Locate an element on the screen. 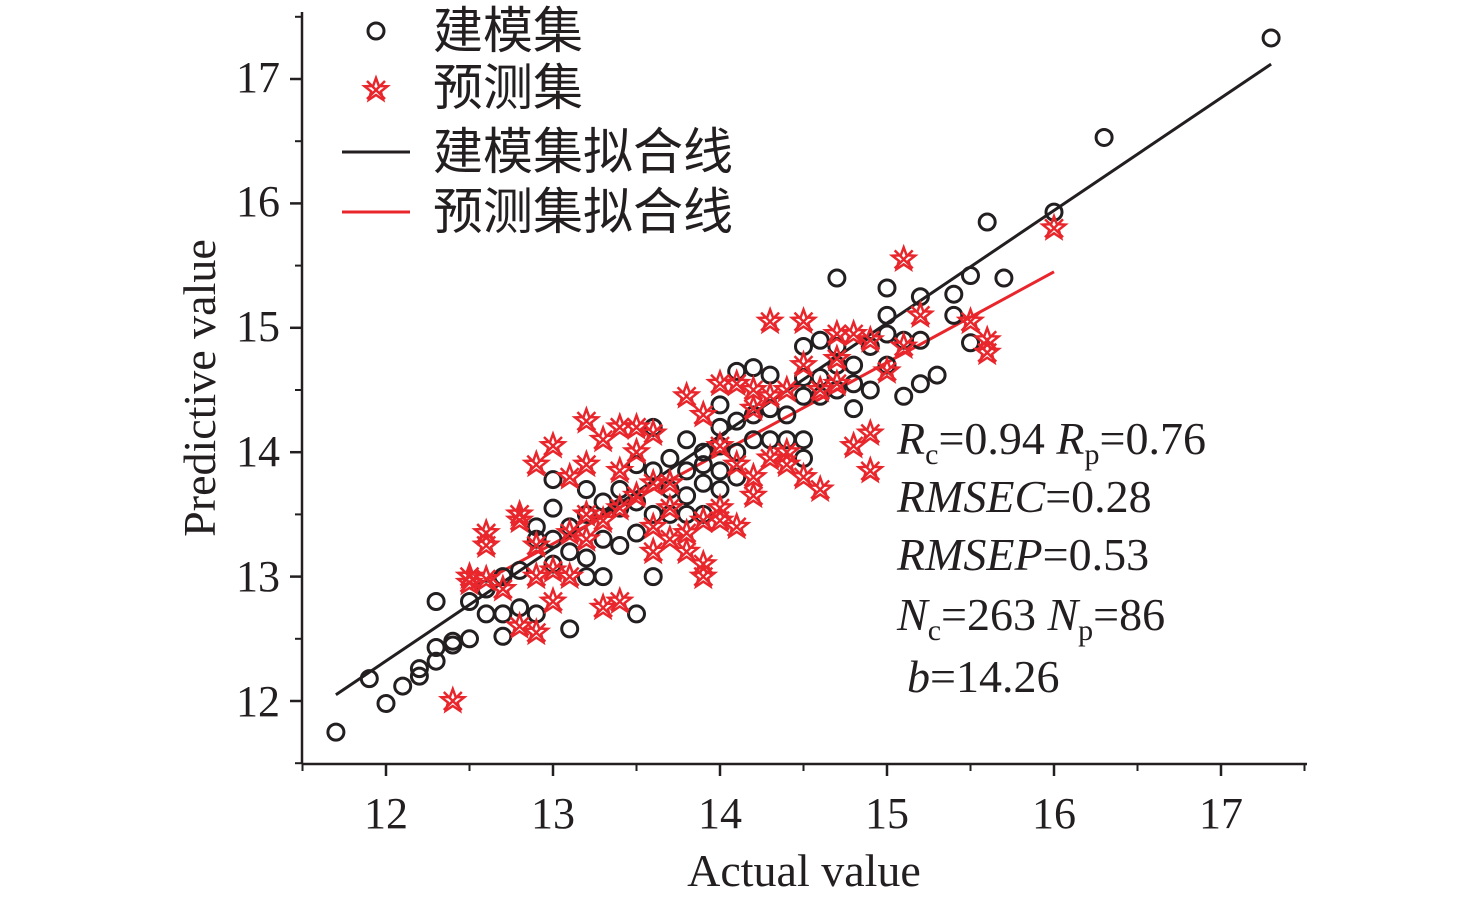 Image resolution: width=1476 pixels, height=904 pixels. legend-label: 预测集拟合线 is located at coordinates (583, 212).